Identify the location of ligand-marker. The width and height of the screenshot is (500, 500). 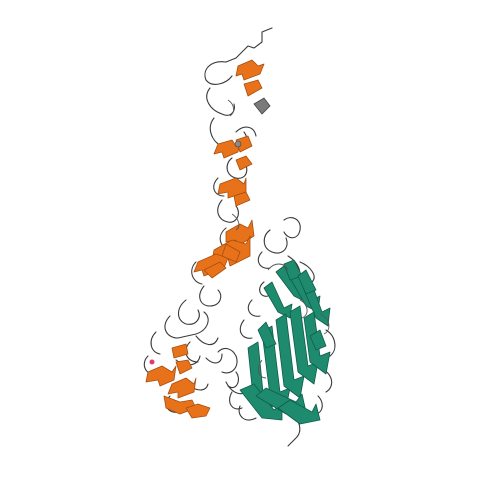
(252, 122).